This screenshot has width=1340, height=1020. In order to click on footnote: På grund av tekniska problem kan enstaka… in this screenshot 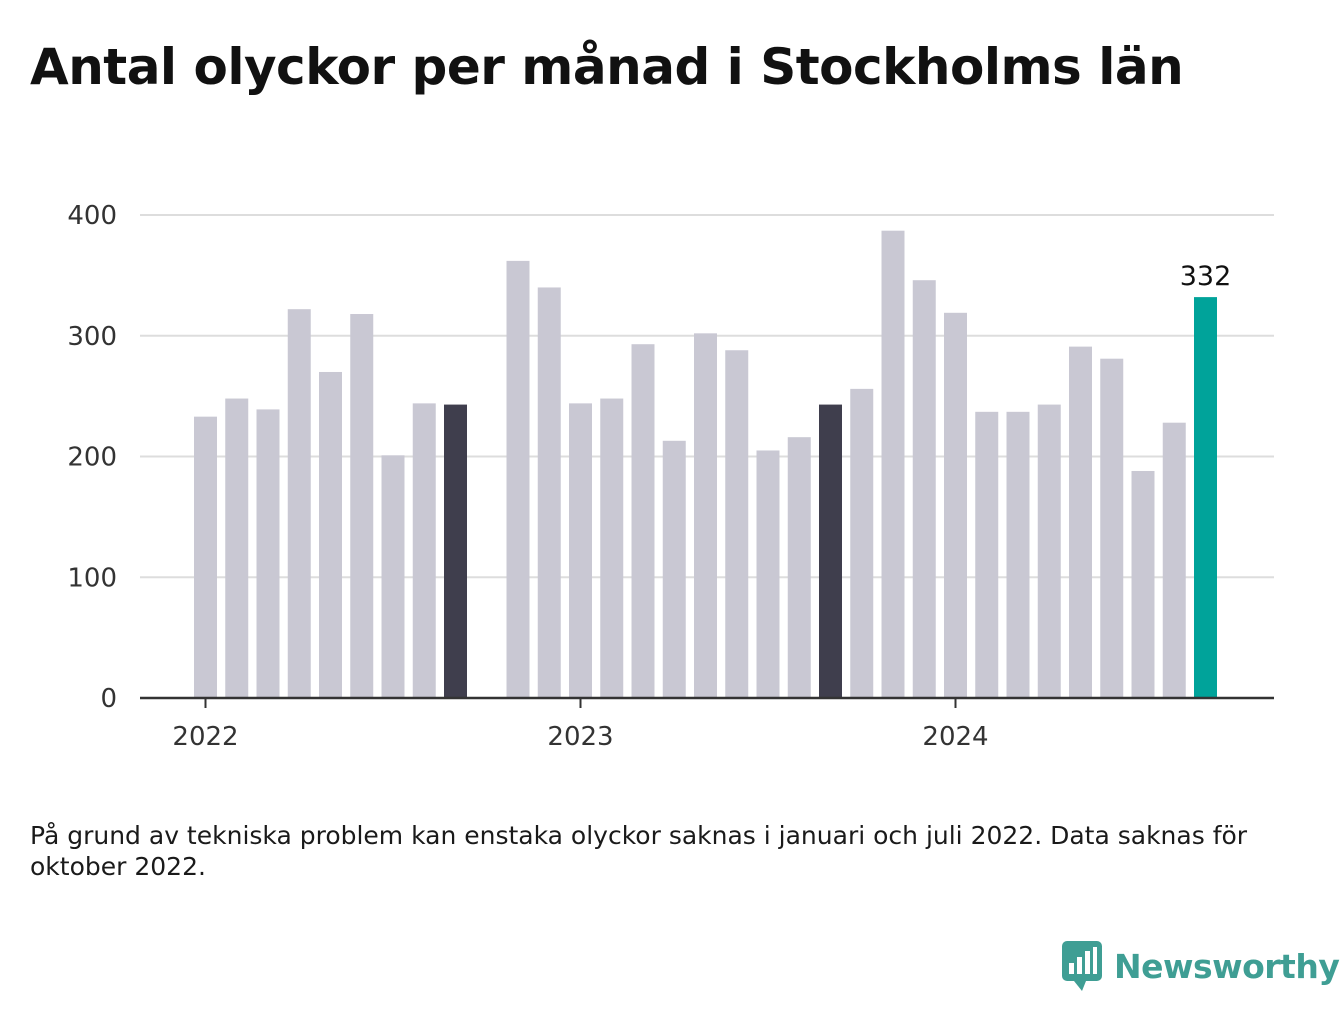, I will do `click(639, 851)`.